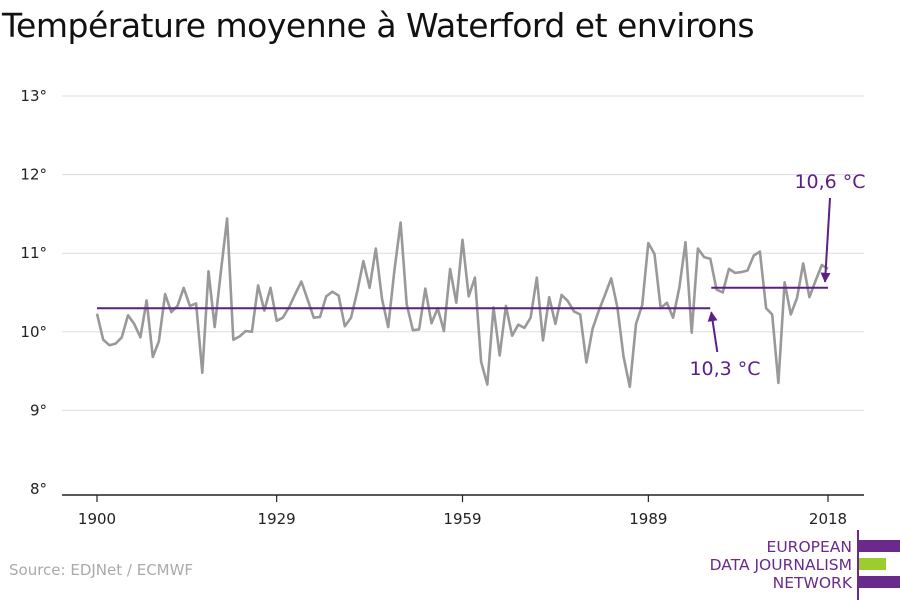 This screenshot has width=900, height=600. What do you see at coordinates (462, 519) in the screenshot?
I see `x-tick-label: 1959` at bounding box center [462, 519].